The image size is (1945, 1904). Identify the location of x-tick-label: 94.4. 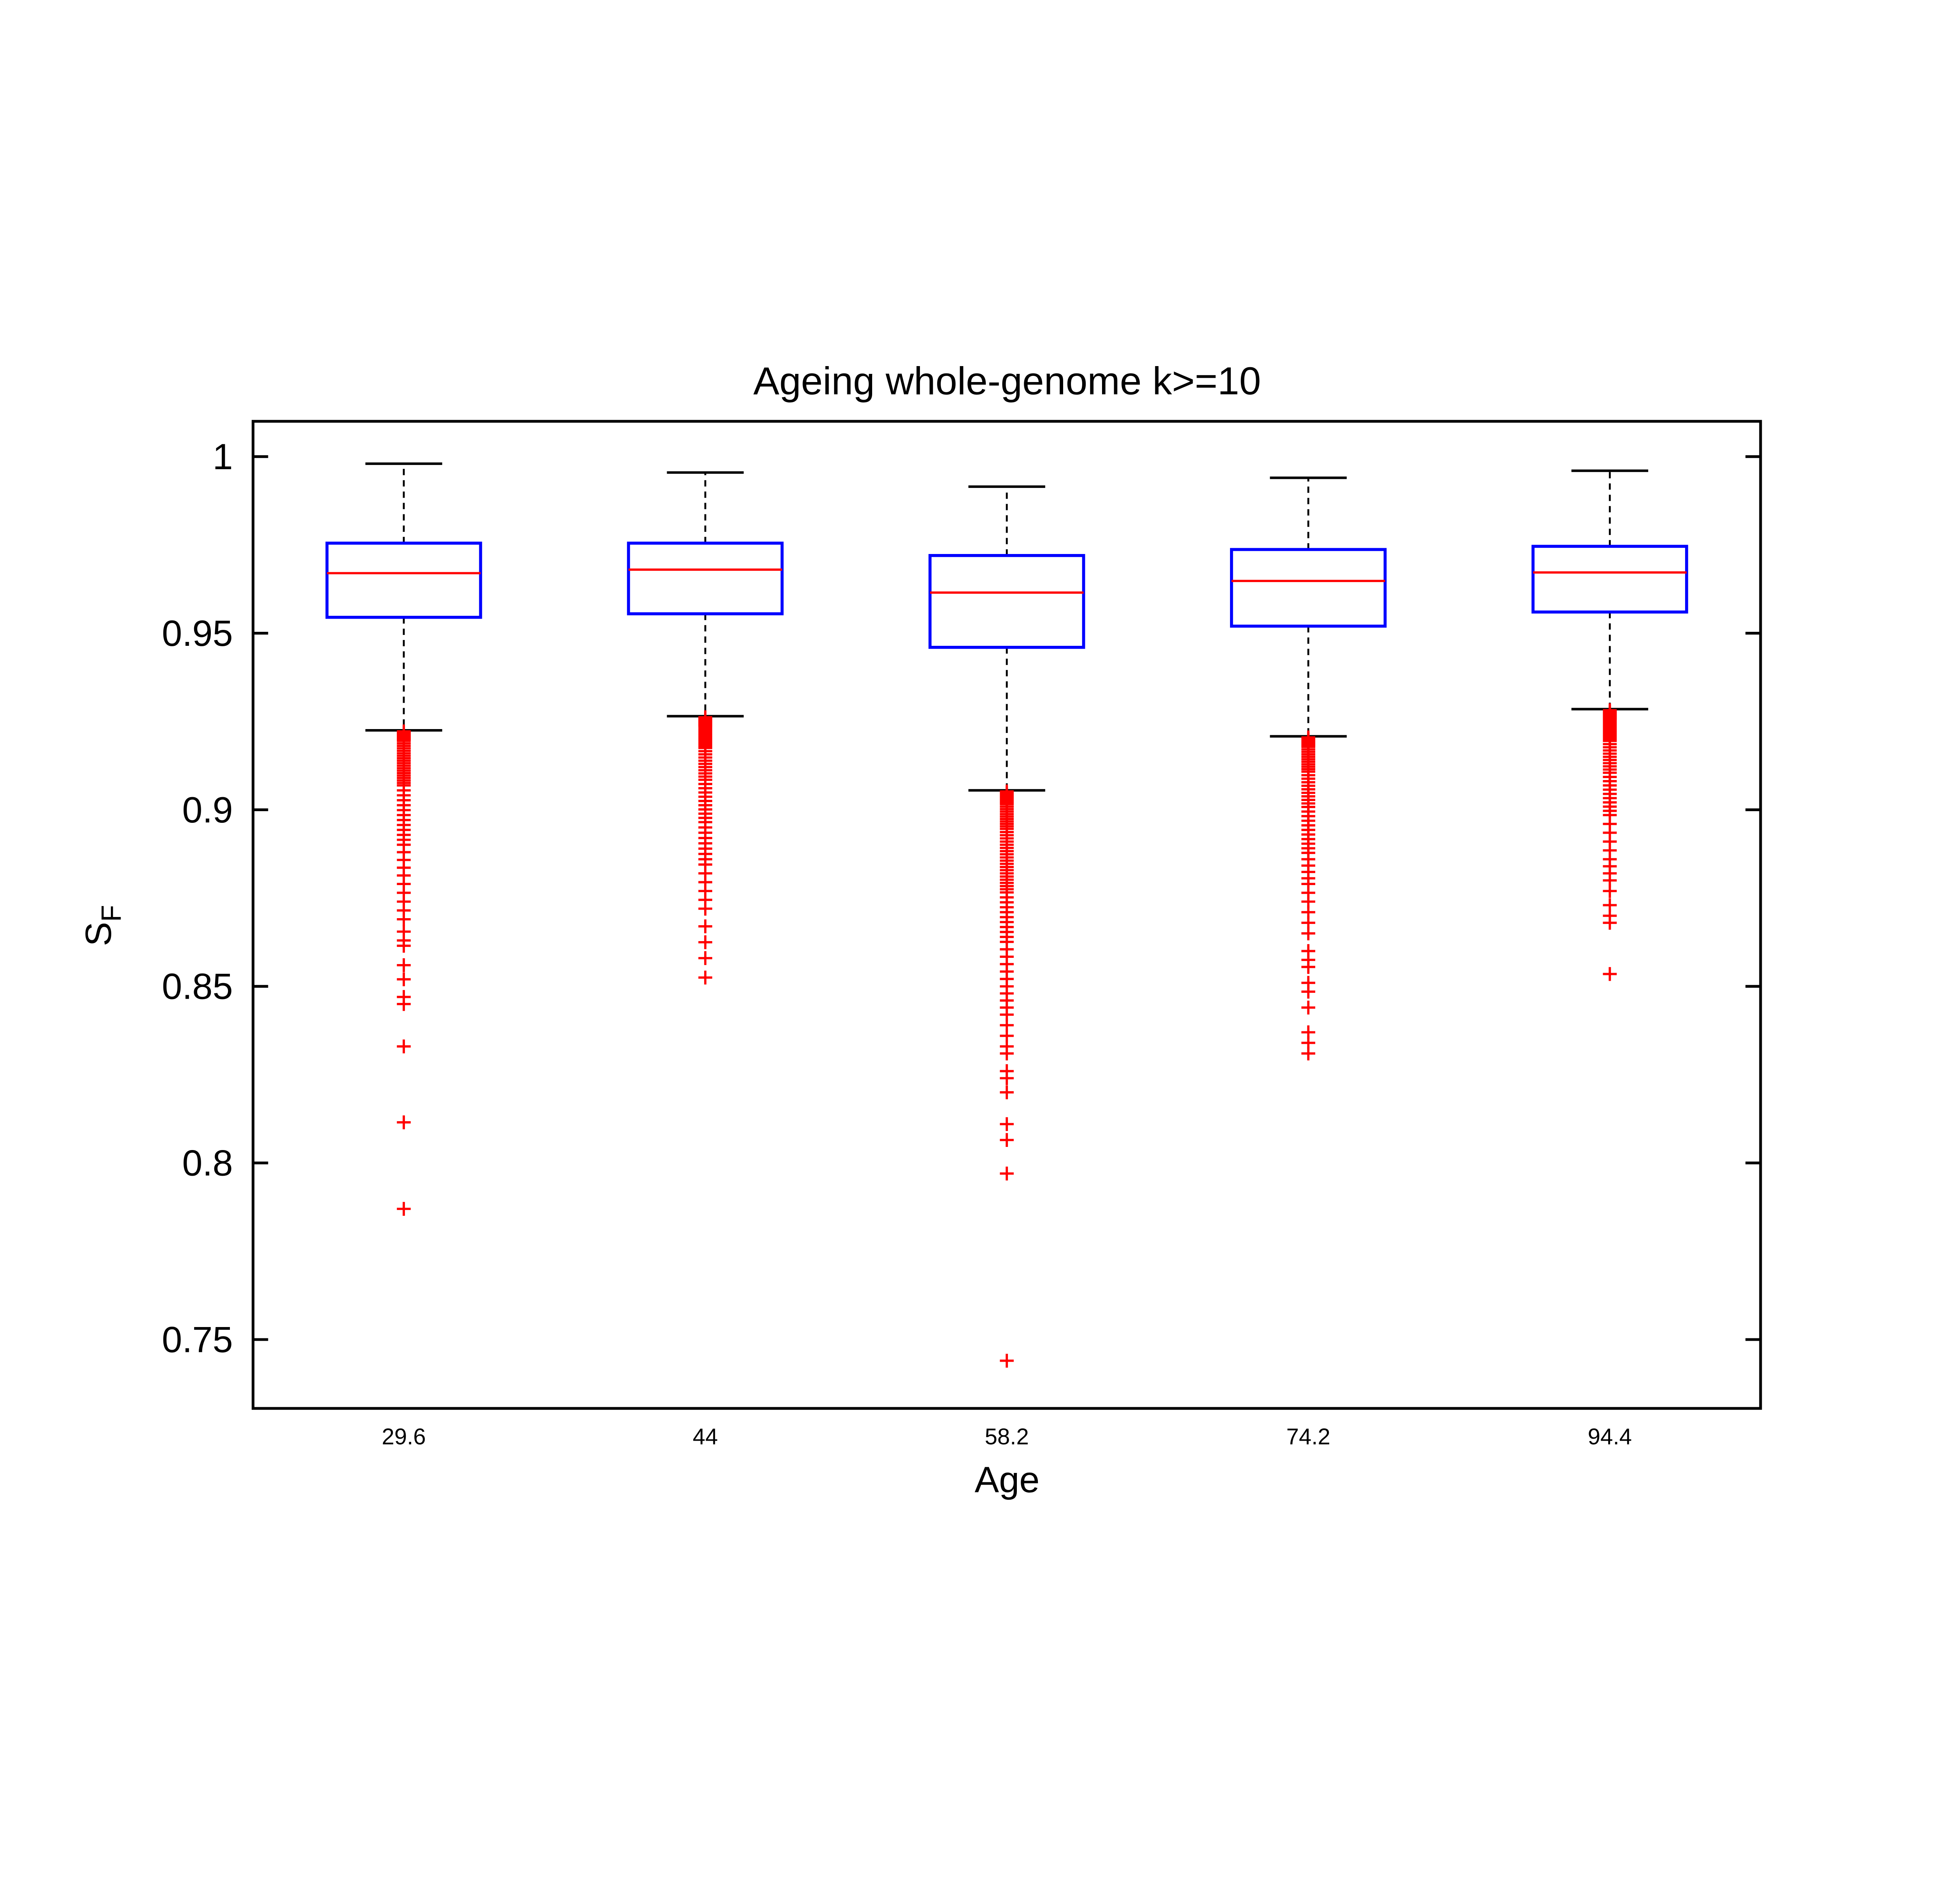
(1610, 1437).